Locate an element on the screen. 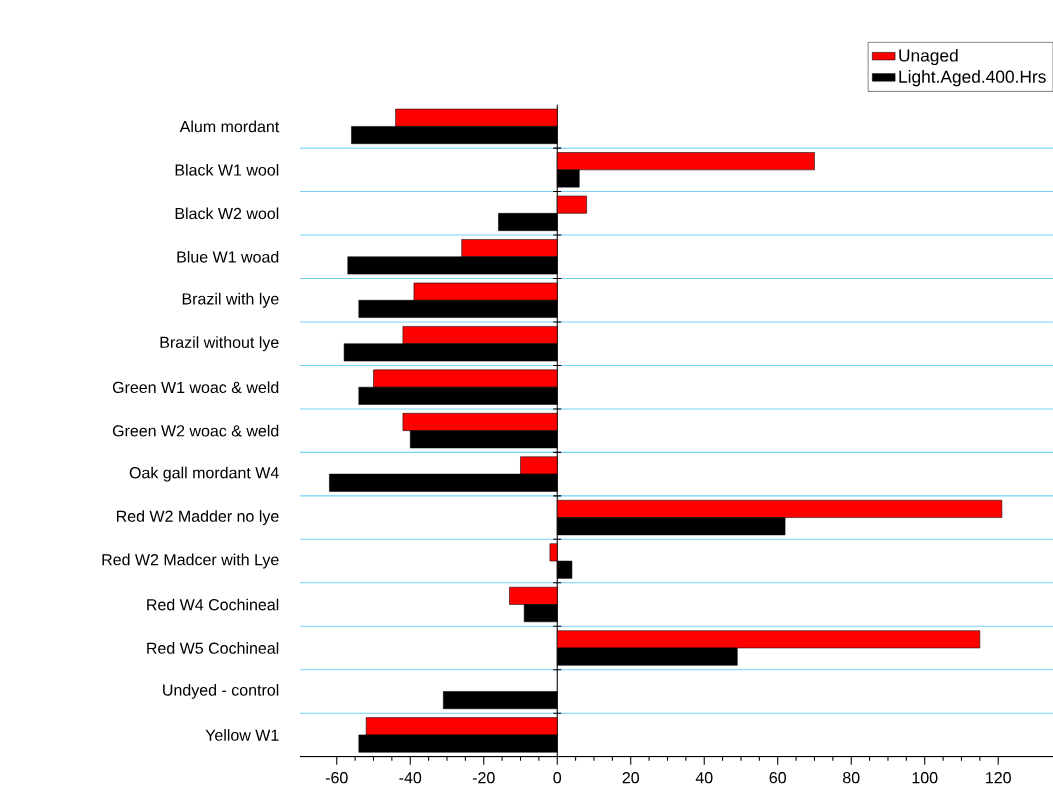  x-tick-label: -20 is located at coordinates (483, 778).